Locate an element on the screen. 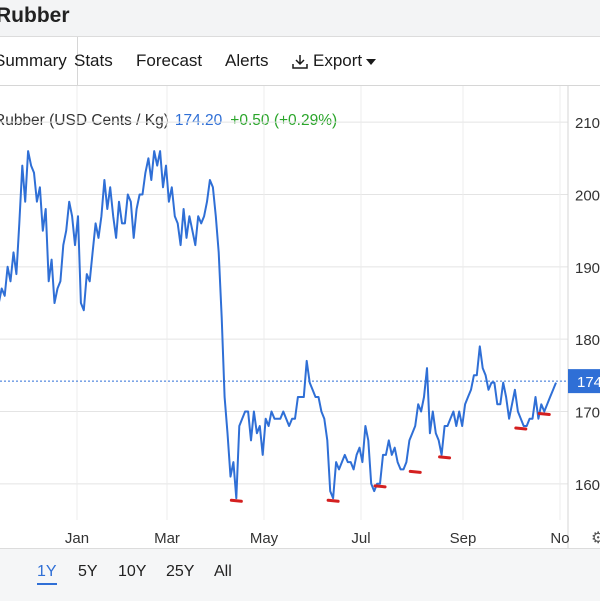 This screenshot has width=600, height=601. download-icon is located at coordinates (300, 61).